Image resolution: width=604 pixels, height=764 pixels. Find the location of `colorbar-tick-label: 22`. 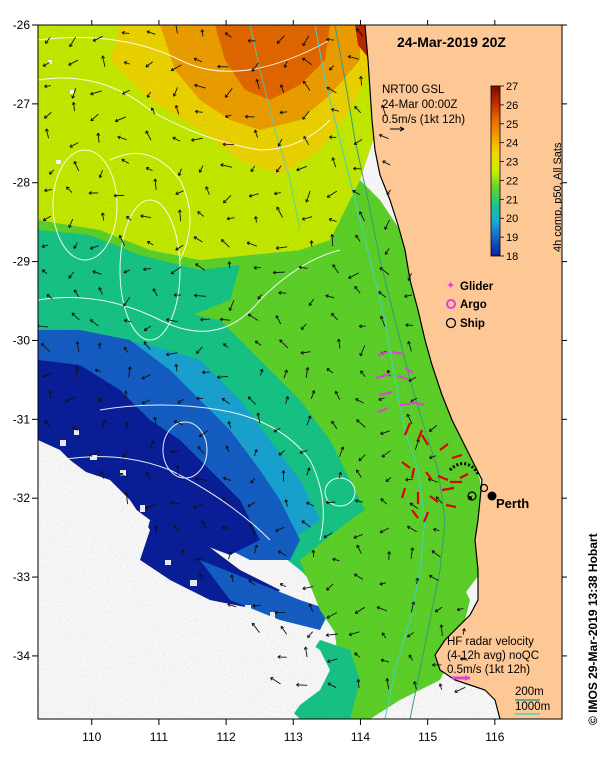

colorbar-tick-label: 22 is located at coordinates (512, 181).